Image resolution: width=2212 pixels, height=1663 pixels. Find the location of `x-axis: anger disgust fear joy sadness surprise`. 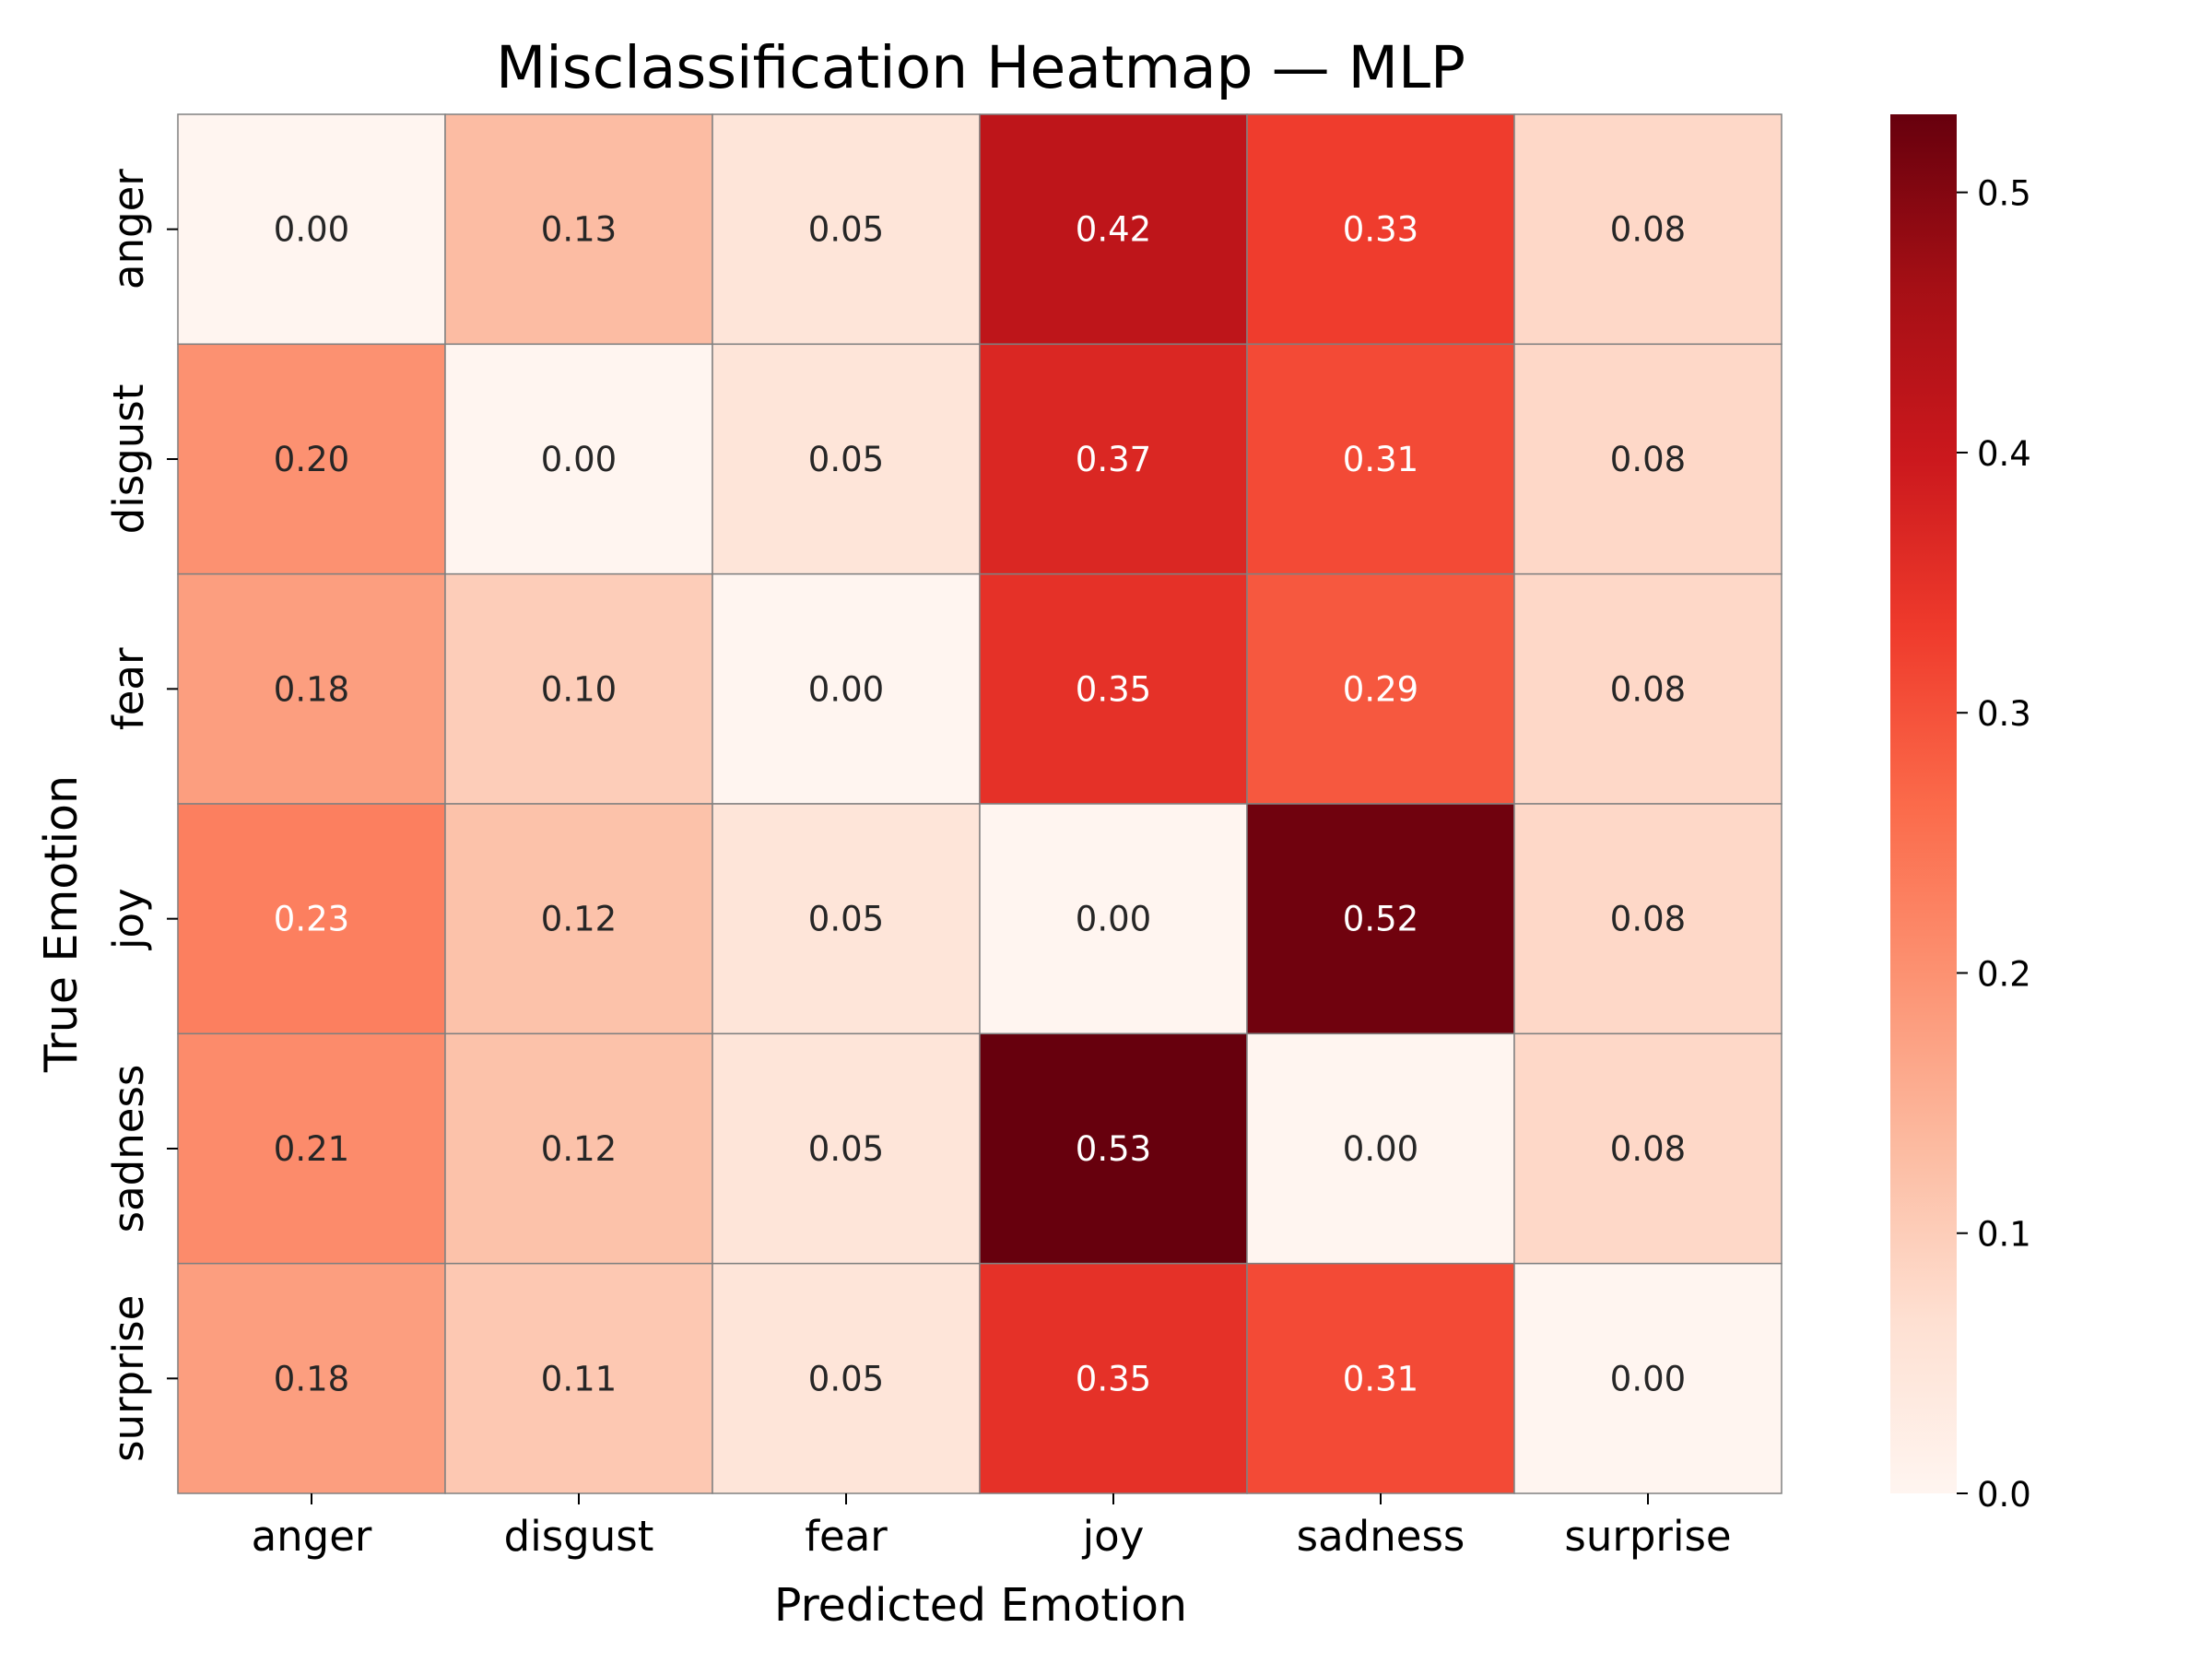

x-axis: anger disgust fear joy sadness surprise is located at coordinates (992, 1527).